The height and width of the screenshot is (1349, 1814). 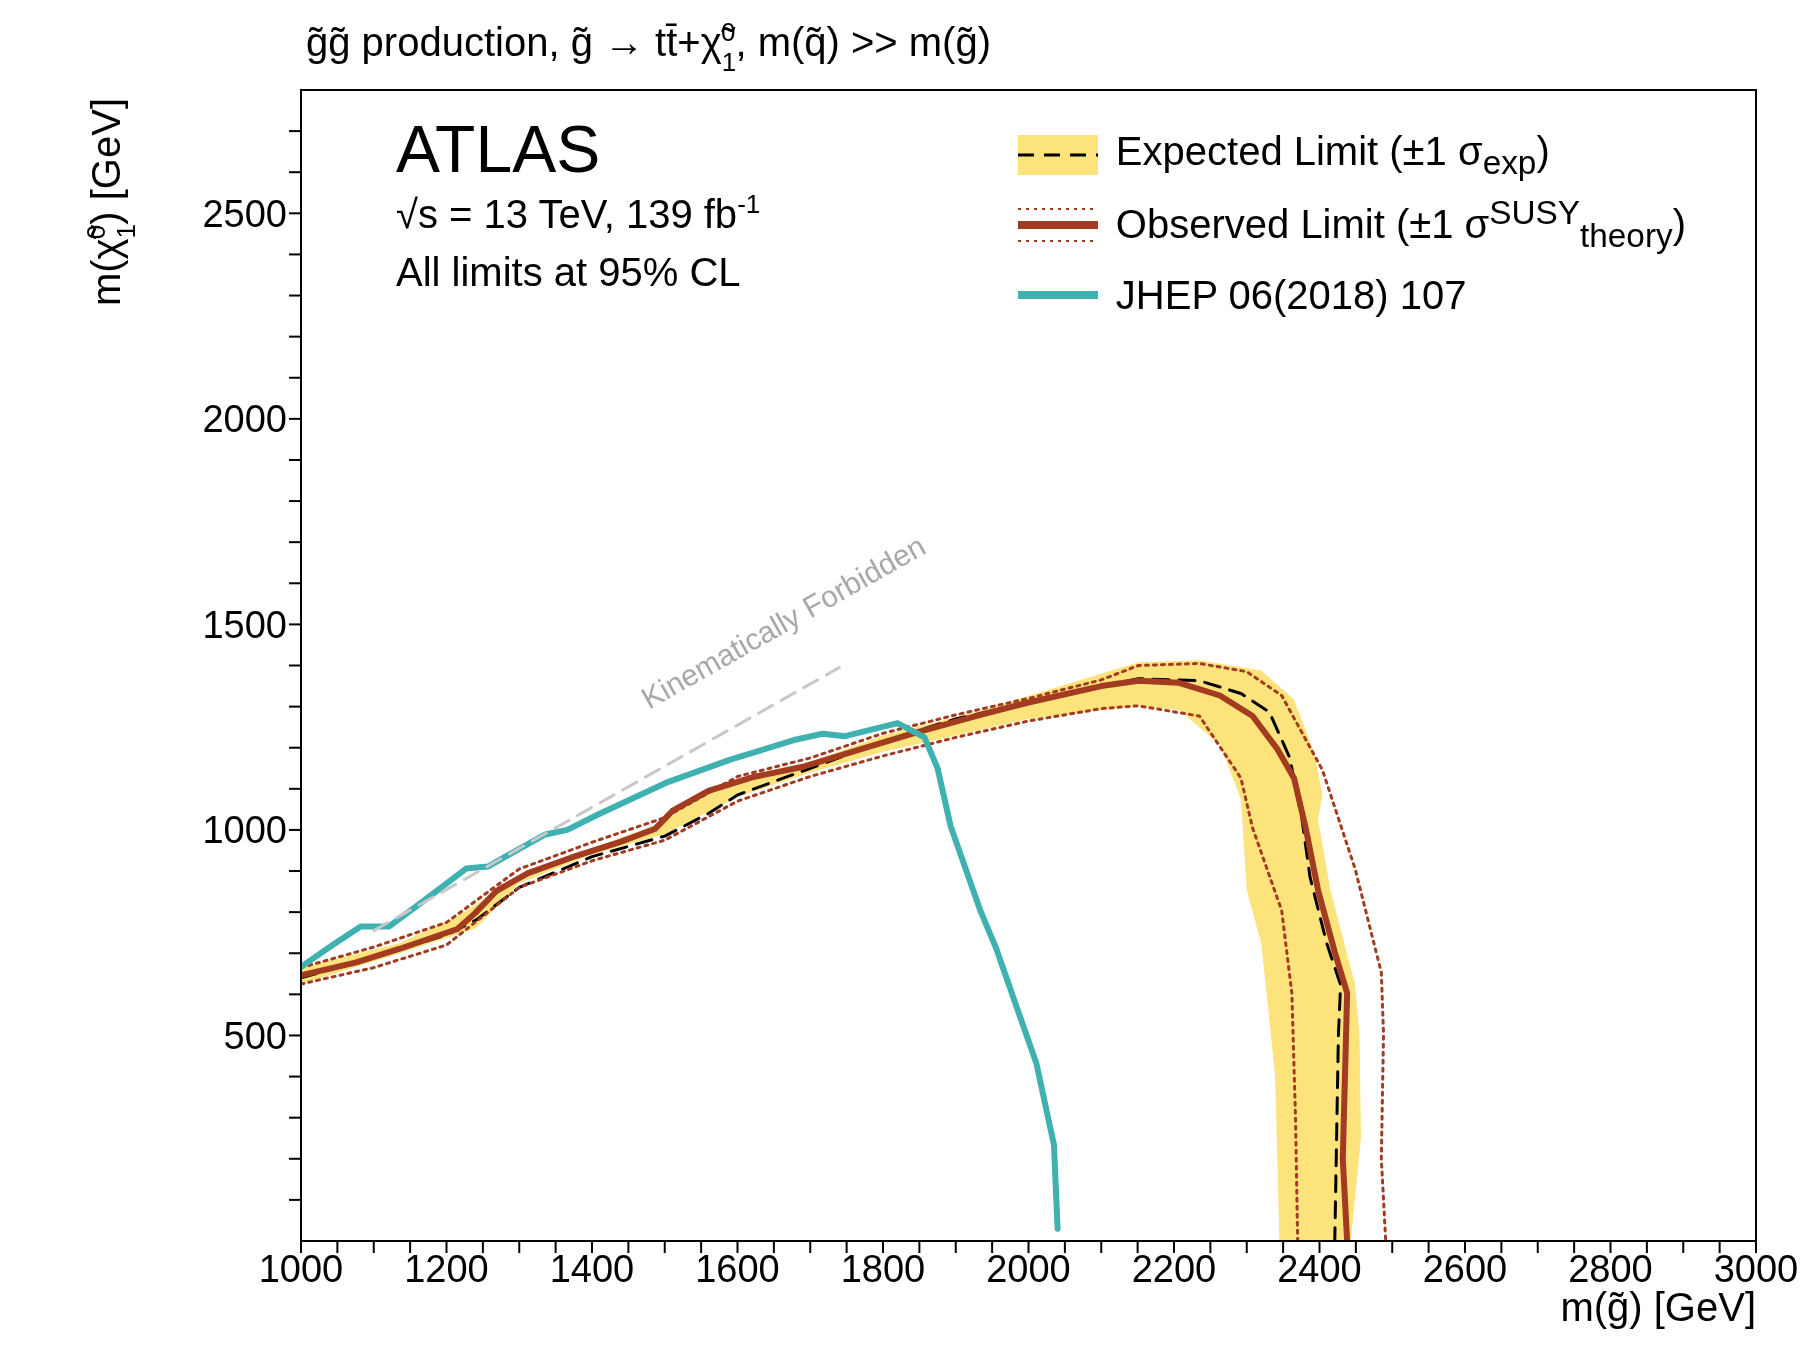 What do you see at coordinates (1400, 225) in the screenshot?
I see `legend-label: Observed Limit (±1 σ$^{SUSY}$$_{theory}$)` at bounding box center [1400, 225].